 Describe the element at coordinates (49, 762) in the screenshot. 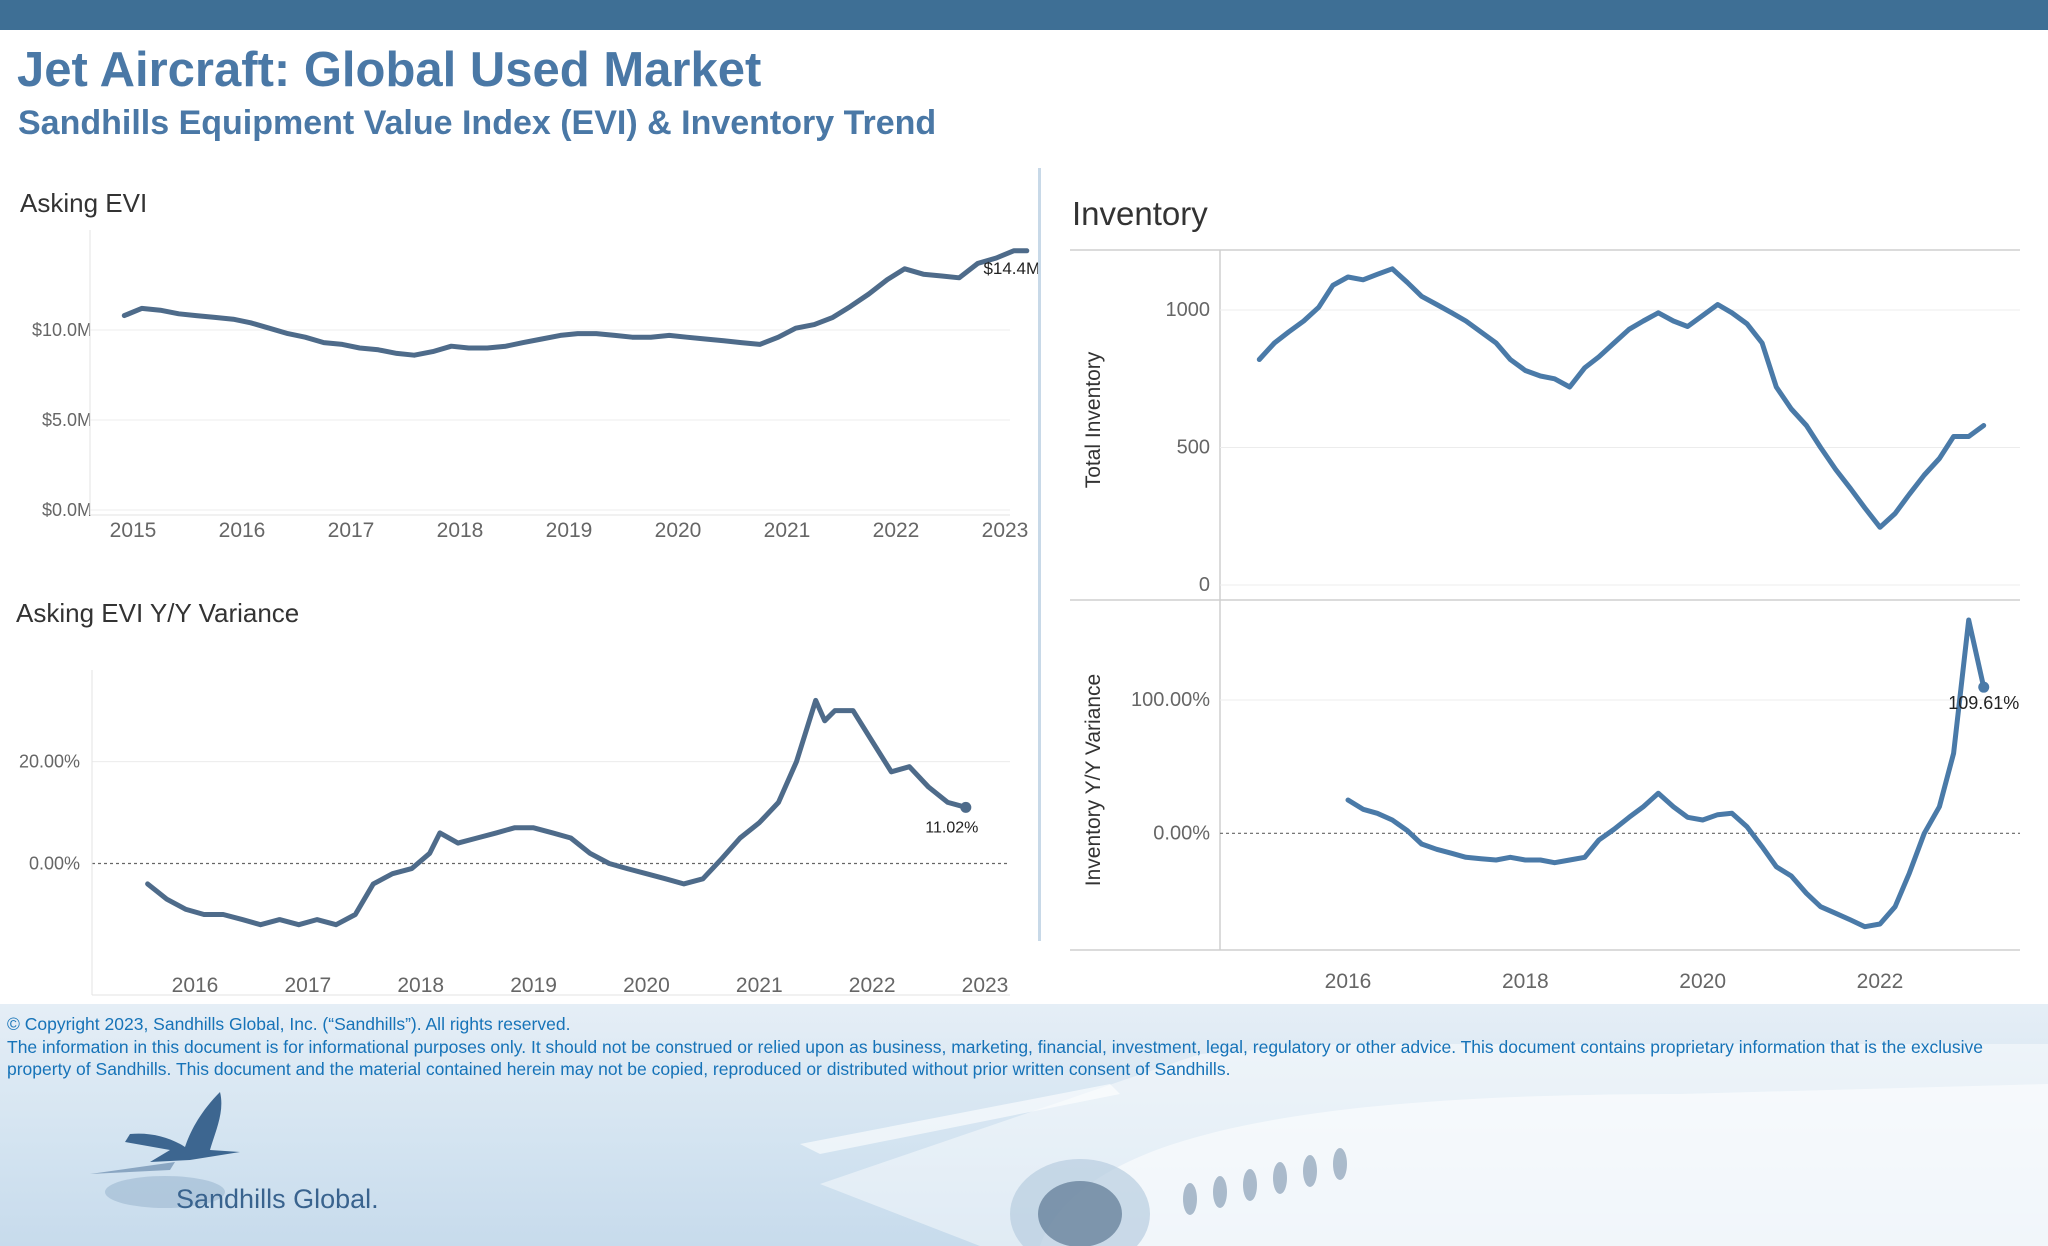

I see `y-tick-label: 20.00%` at that location.